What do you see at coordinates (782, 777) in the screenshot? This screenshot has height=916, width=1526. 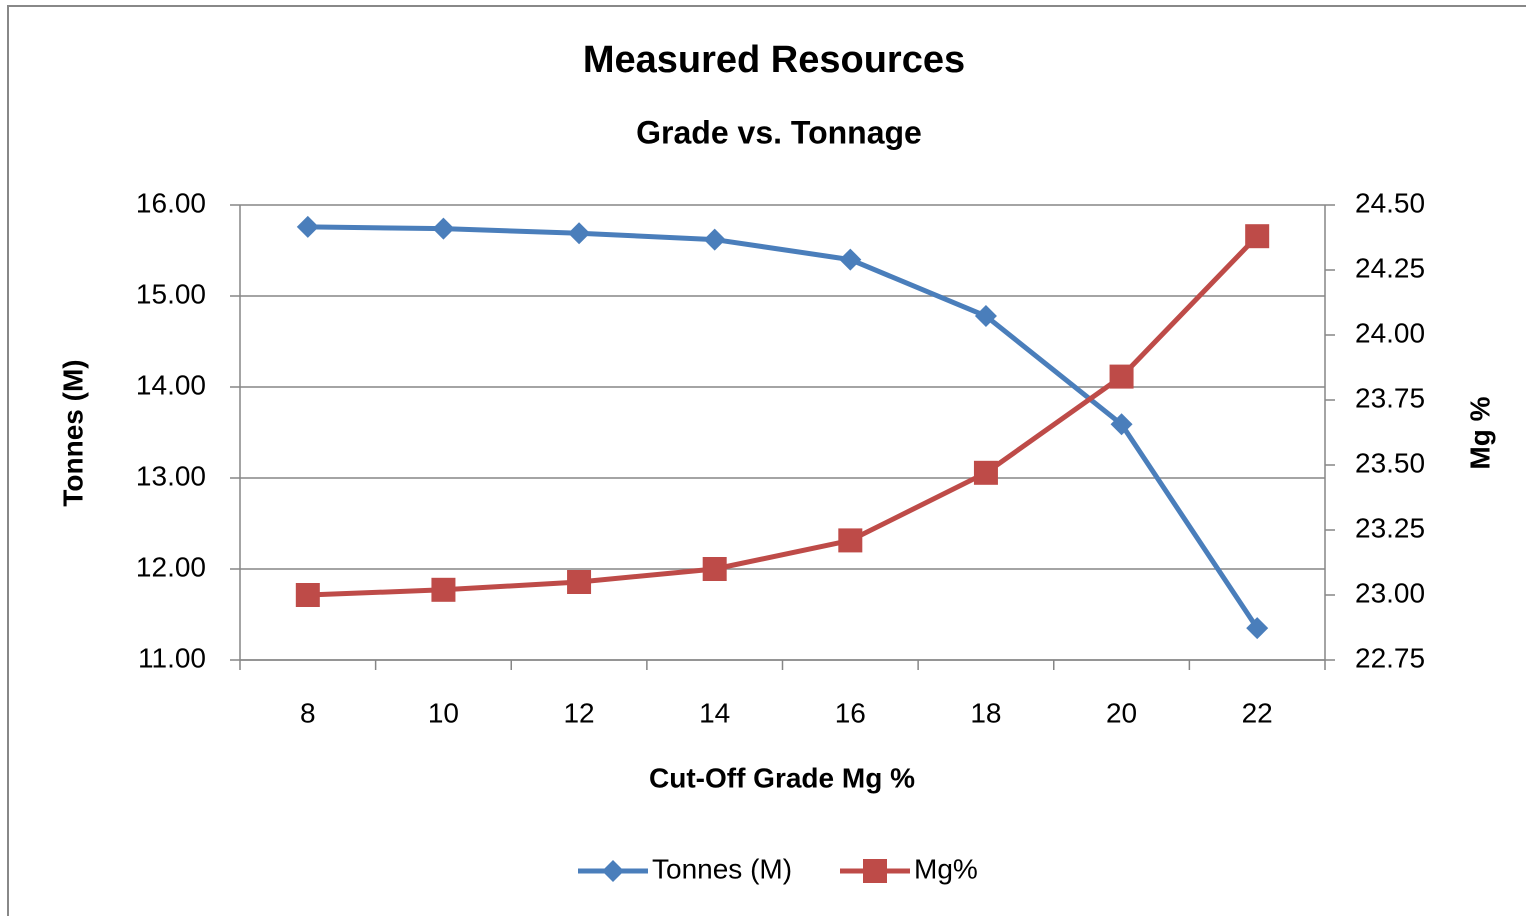 I see `x-axis-label: Cut-Off Grade Mg %` at bounding box center [782, 777].